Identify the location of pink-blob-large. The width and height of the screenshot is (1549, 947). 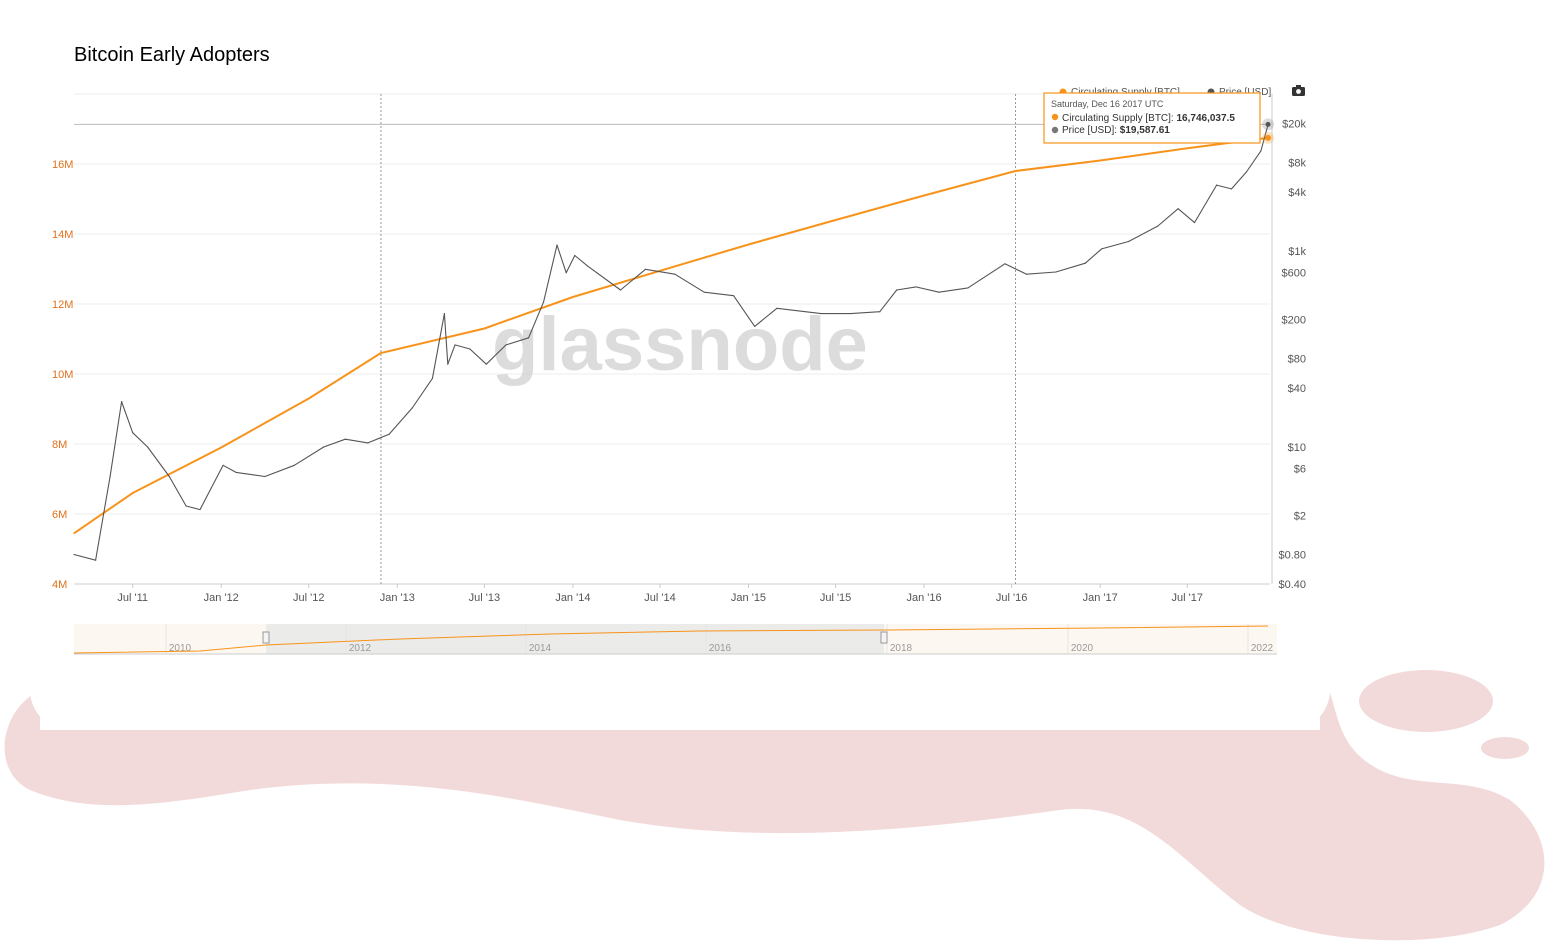
(1426, 701).